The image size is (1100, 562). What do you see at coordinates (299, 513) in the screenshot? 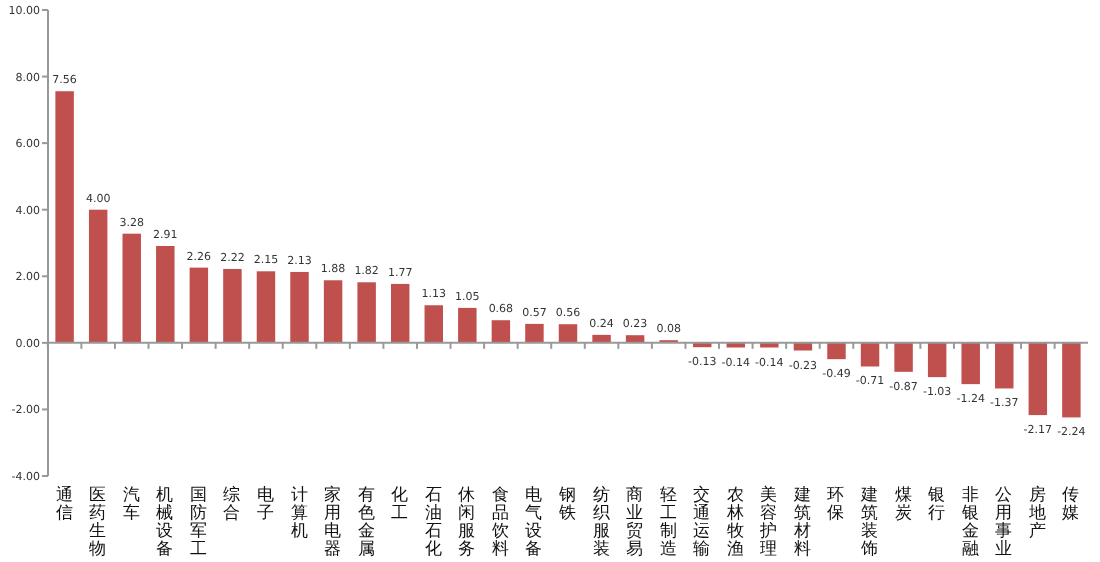
I see `x-tick-label: 计算机` at bounding box center [299, 513].